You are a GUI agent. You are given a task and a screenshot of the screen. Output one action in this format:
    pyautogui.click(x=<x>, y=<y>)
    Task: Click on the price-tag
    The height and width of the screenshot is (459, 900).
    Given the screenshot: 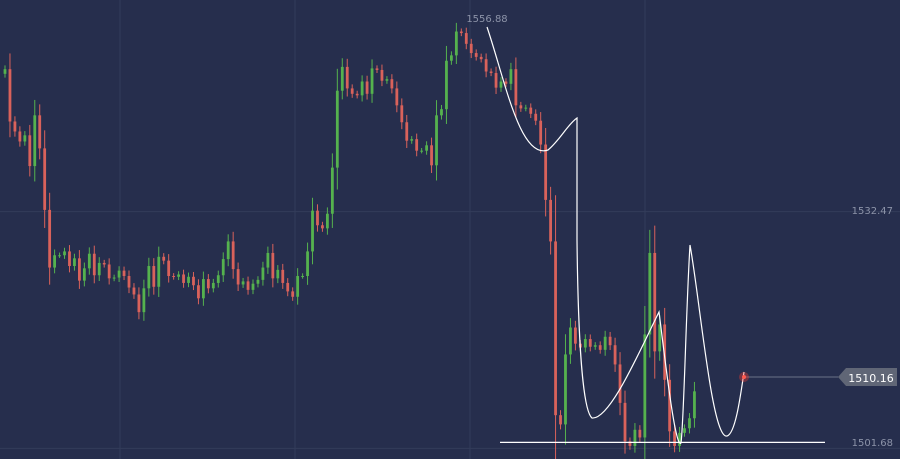 What is the action you would take?
    pyautogui.click(x=867, y=377)
    